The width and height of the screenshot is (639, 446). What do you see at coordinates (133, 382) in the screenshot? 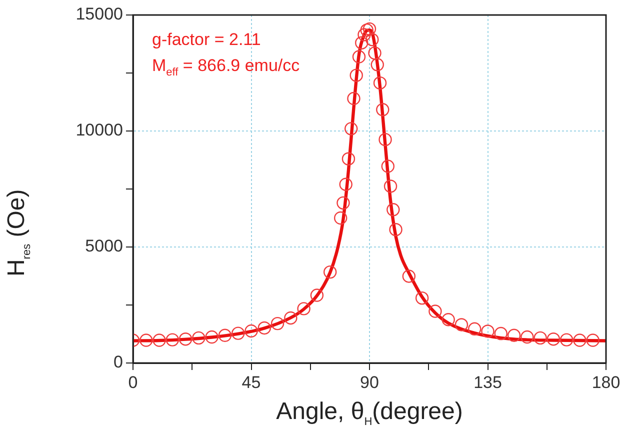
I see `x-tick-label: 0` at bounding box center [133, 382].